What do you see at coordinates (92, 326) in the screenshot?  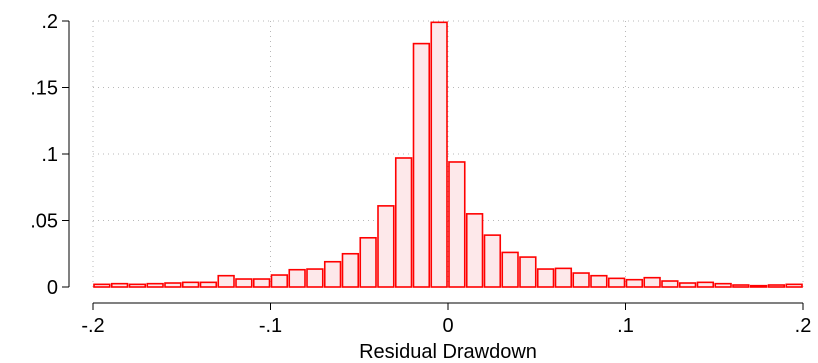 I see `x-tick-label: -.2` at bounding box center [92, 326].